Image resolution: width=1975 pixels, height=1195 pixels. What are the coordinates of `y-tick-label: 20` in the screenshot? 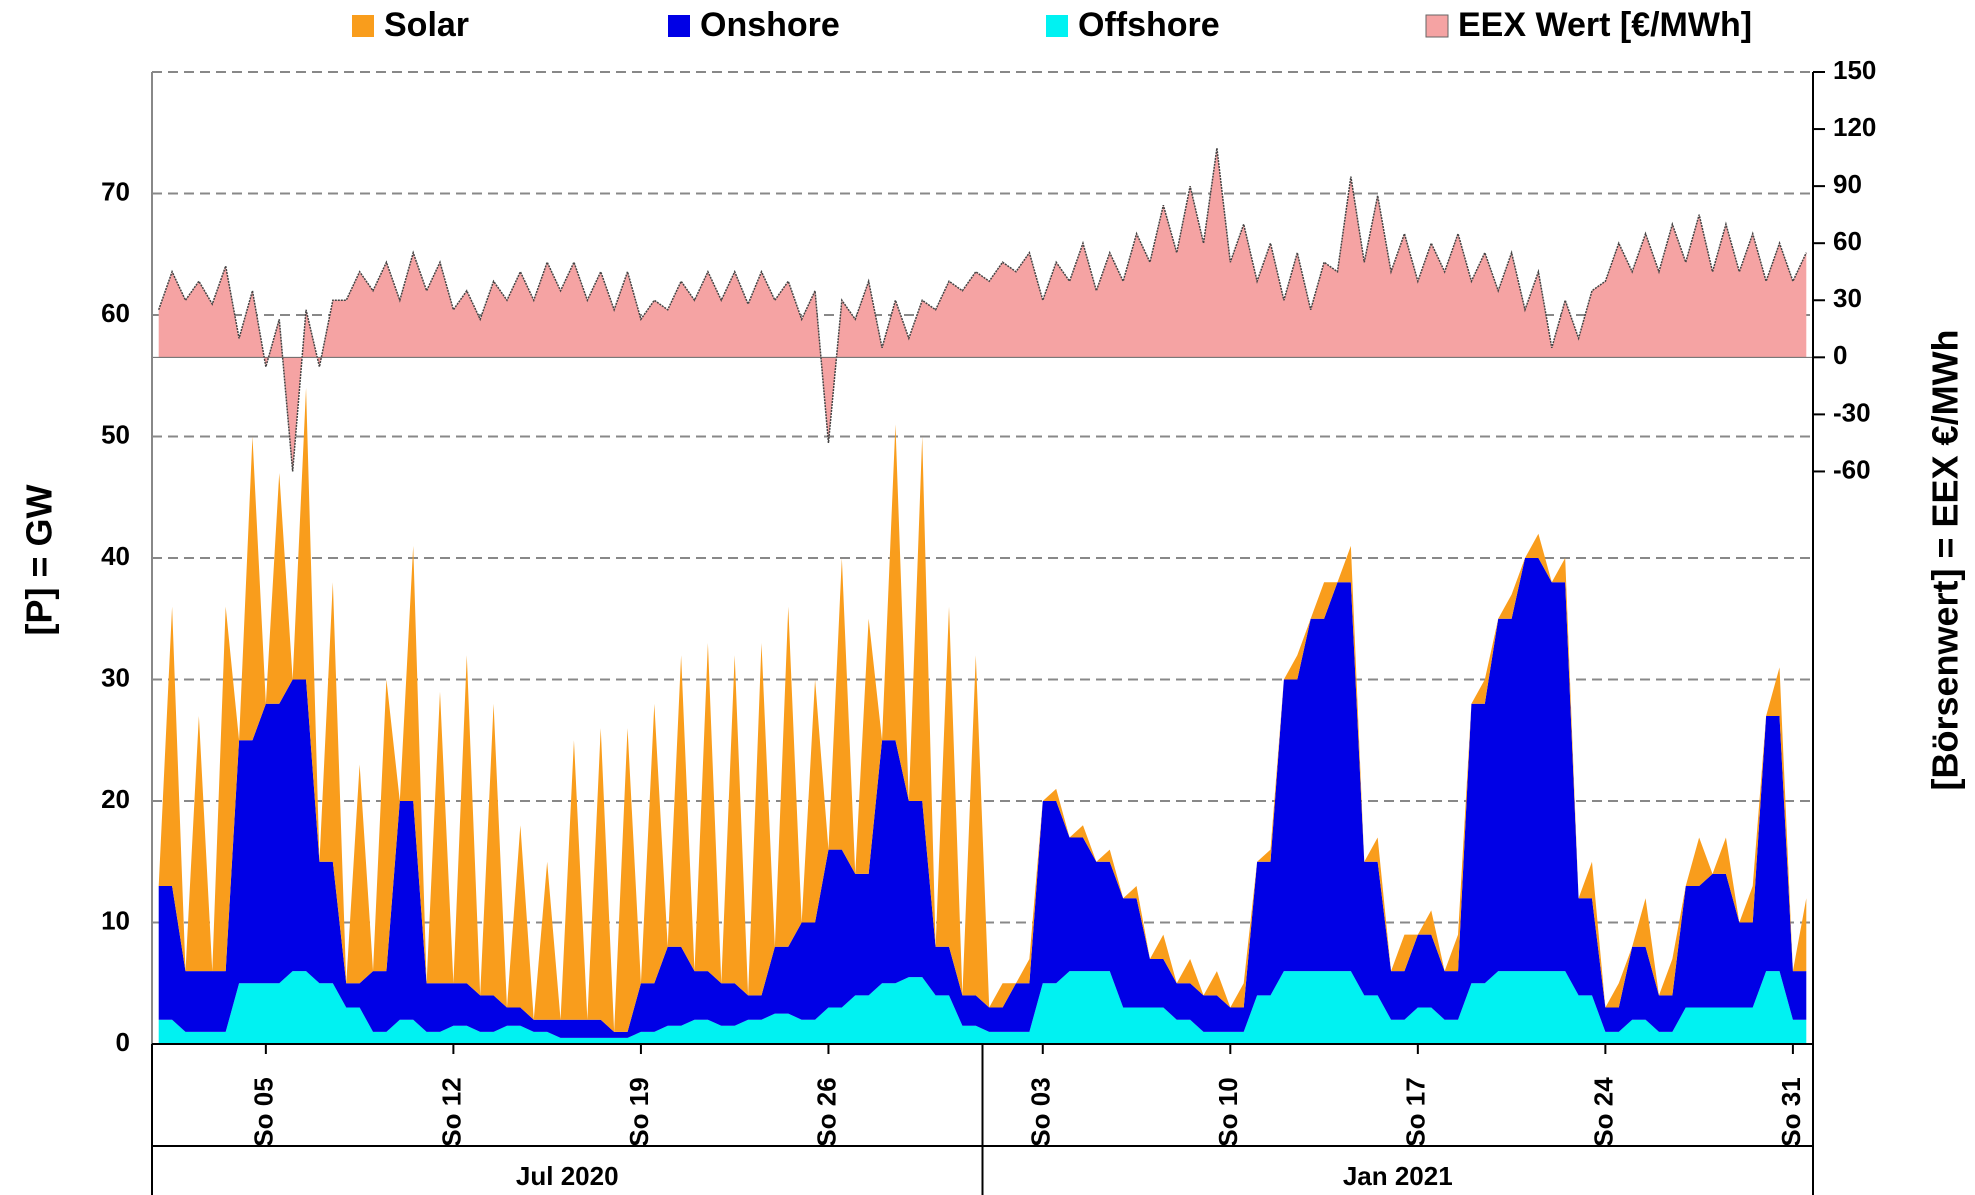 It's located at (115, 799).